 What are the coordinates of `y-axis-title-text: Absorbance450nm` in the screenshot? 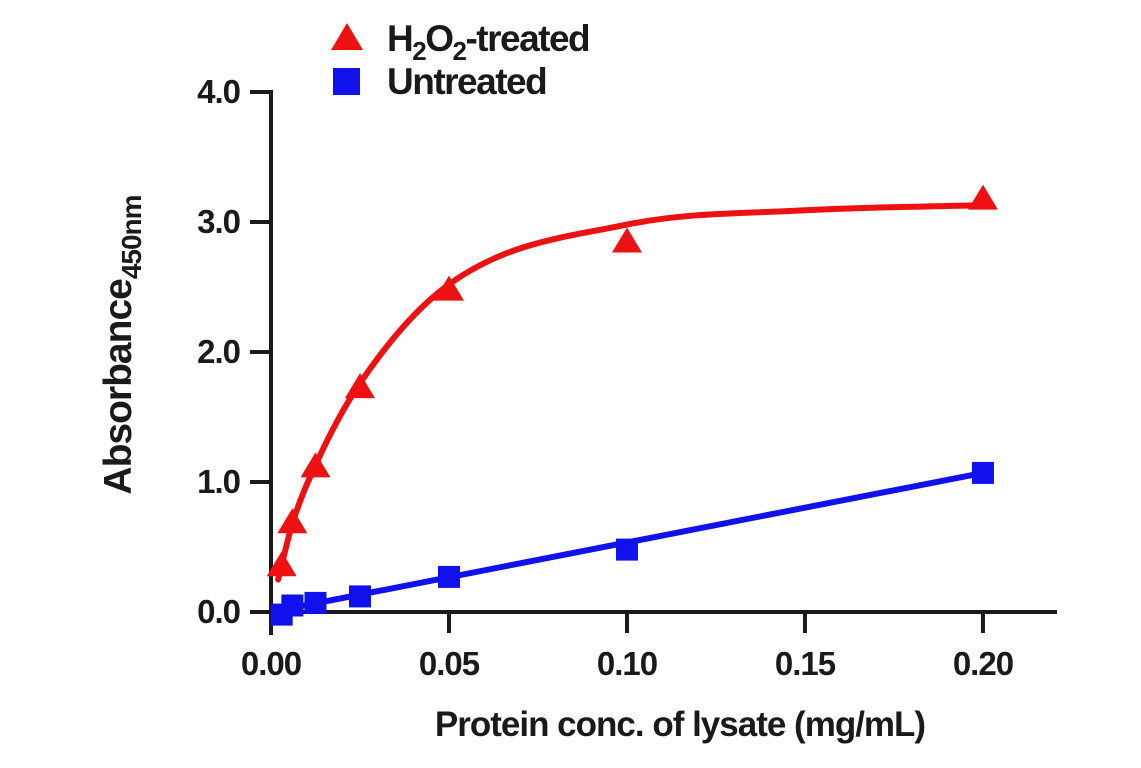 It's located at (122, 344).